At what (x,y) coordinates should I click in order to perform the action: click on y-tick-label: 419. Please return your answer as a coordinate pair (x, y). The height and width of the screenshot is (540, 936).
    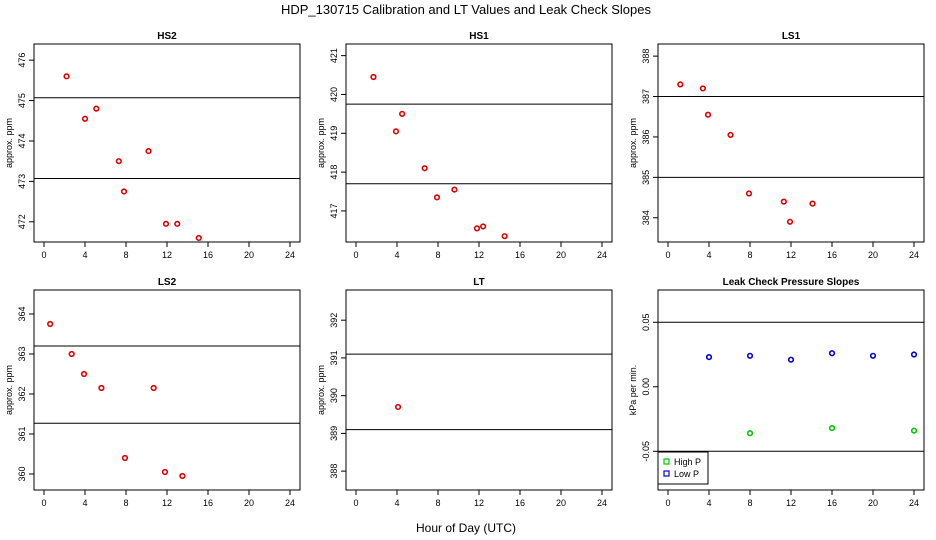
    Looking at the image, I should click on (334, 133).